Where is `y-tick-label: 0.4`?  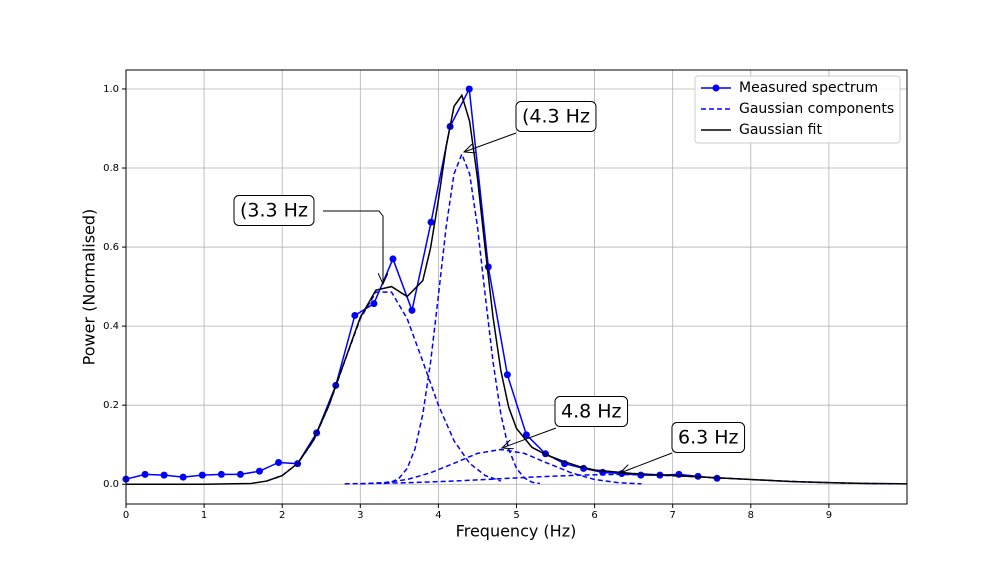 y-tick-label: 0.4 is located at coordinates (111, 326).